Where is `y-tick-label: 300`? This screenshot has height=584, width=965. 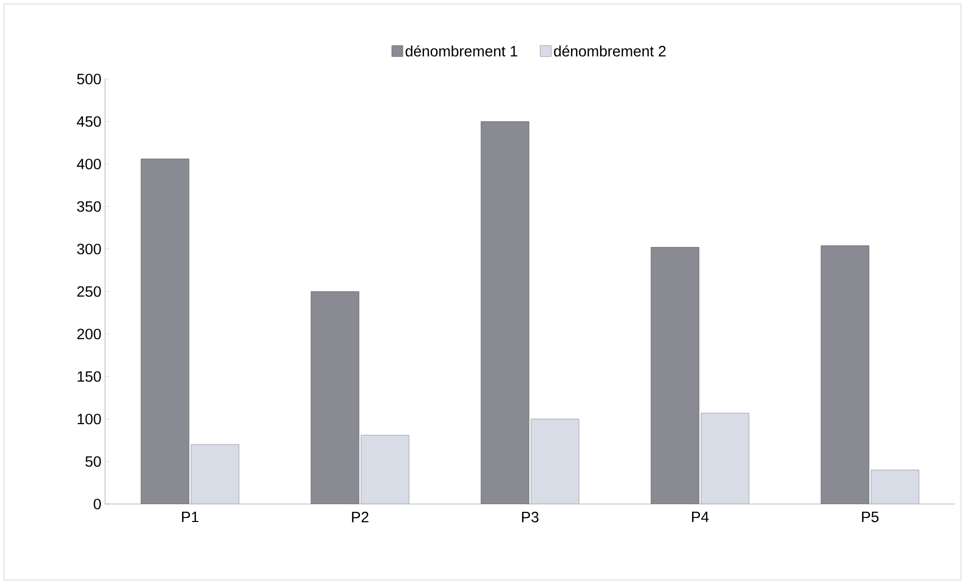
y-tick-label: 300 is located at coordinates (89, 249).